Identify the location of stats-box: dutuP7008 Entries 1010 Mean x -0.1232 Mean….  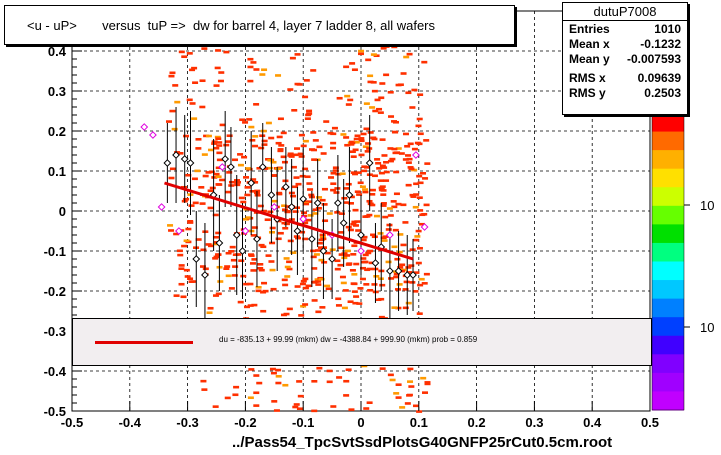
(625, 58).